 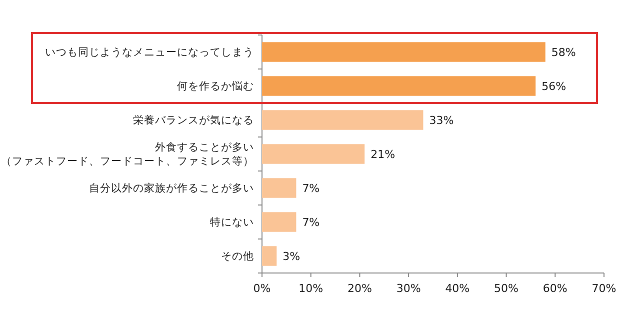 What do you see at coordinates (383, 154) in the screenshot?
I see `data-label: 21%` at bounding box center [383, 154].